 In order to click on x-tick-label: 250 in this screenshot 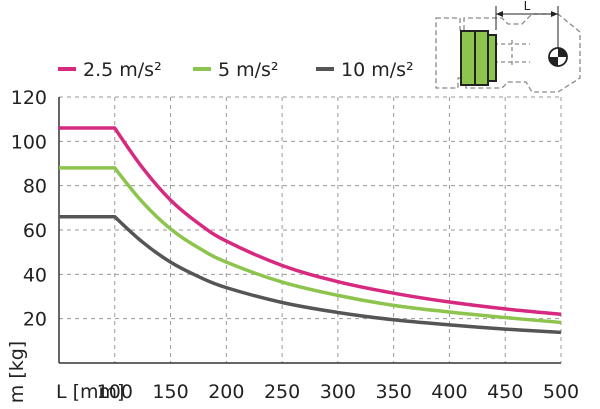, I will do `click(282, 392)`.